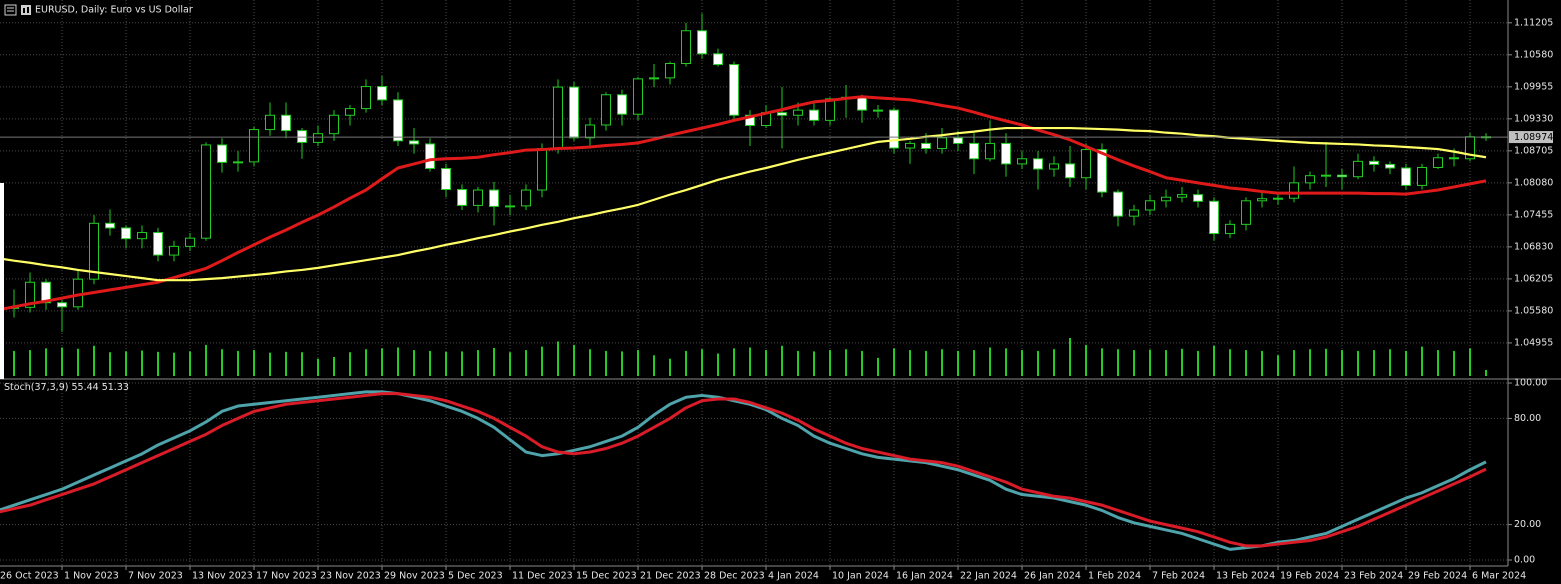 This screenshot has width=1561, height=584. What do you see at coordinates (924, 576) in the screenshot?
I see `x-tick-label: 16 Jan 2024` at bounding box center [924, 576].